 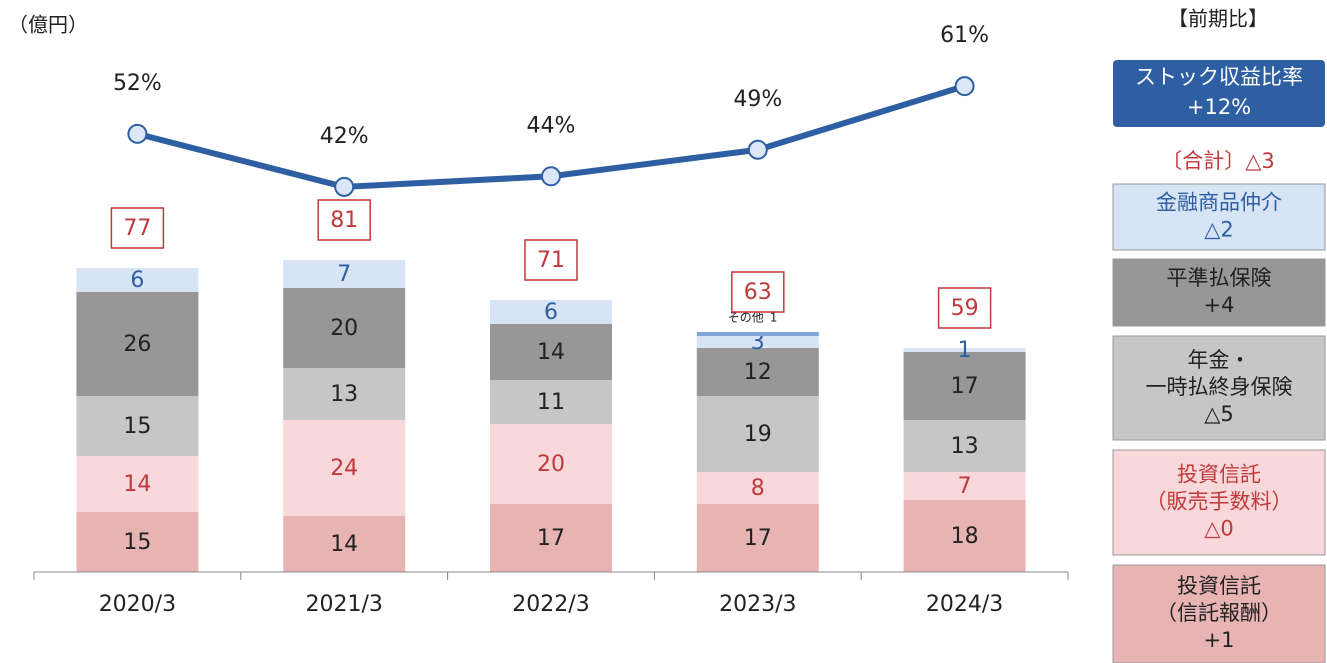 I want to click on data-label: 8, so click(x=758, y=488).